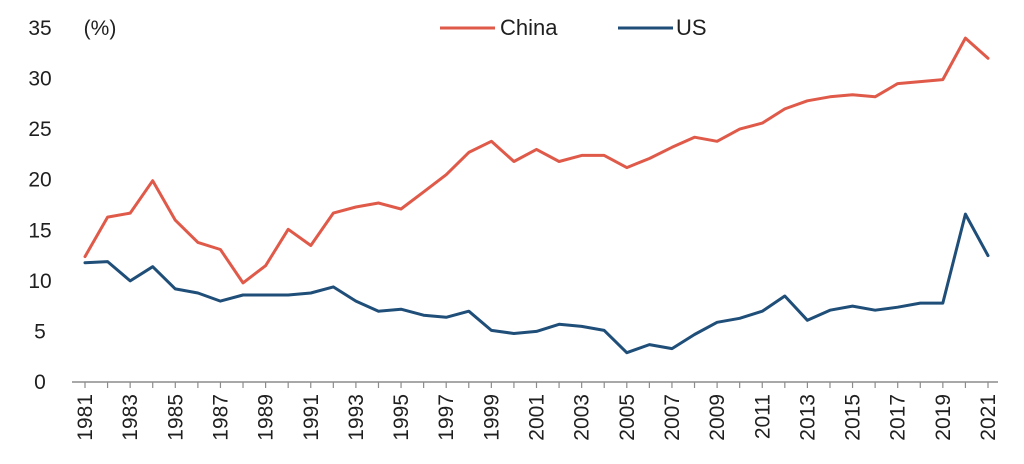  I want to click on x-tick-label: 2007, so click(672, 417).